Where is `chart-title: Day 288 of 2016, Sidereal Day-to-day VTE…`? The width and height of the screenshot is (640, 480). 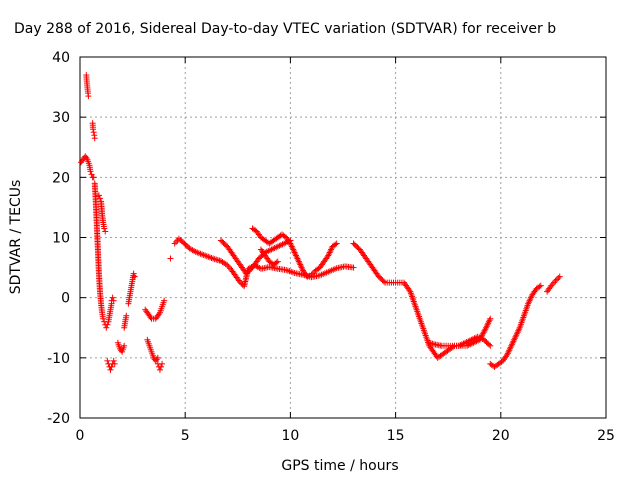
chart-title: Day 288 of 2016, Sidereal Day-to-day VTE… is located at coordinates (285, 29).